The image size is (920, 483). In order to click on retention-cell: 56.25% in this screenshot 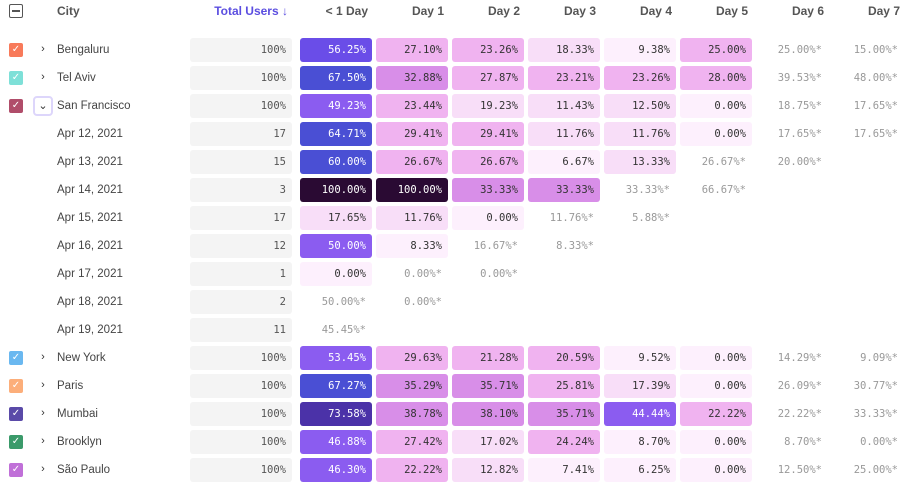, I will do `click(336, 50)`.